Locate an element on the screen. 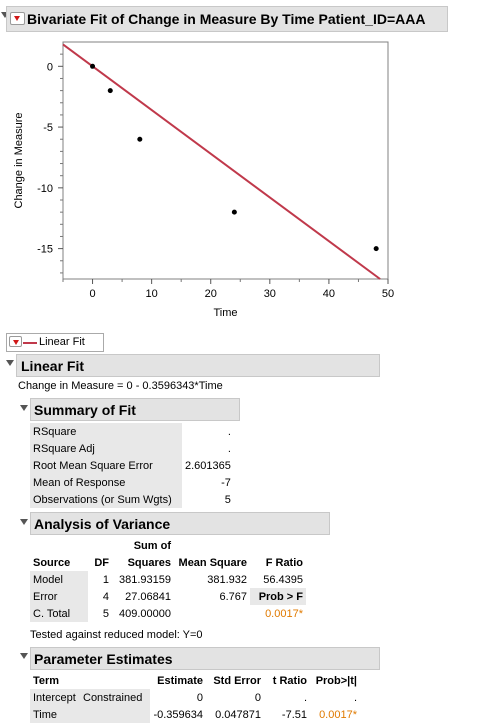  linear-fit-header: Linear Fit is located at coordinates (198, 365).